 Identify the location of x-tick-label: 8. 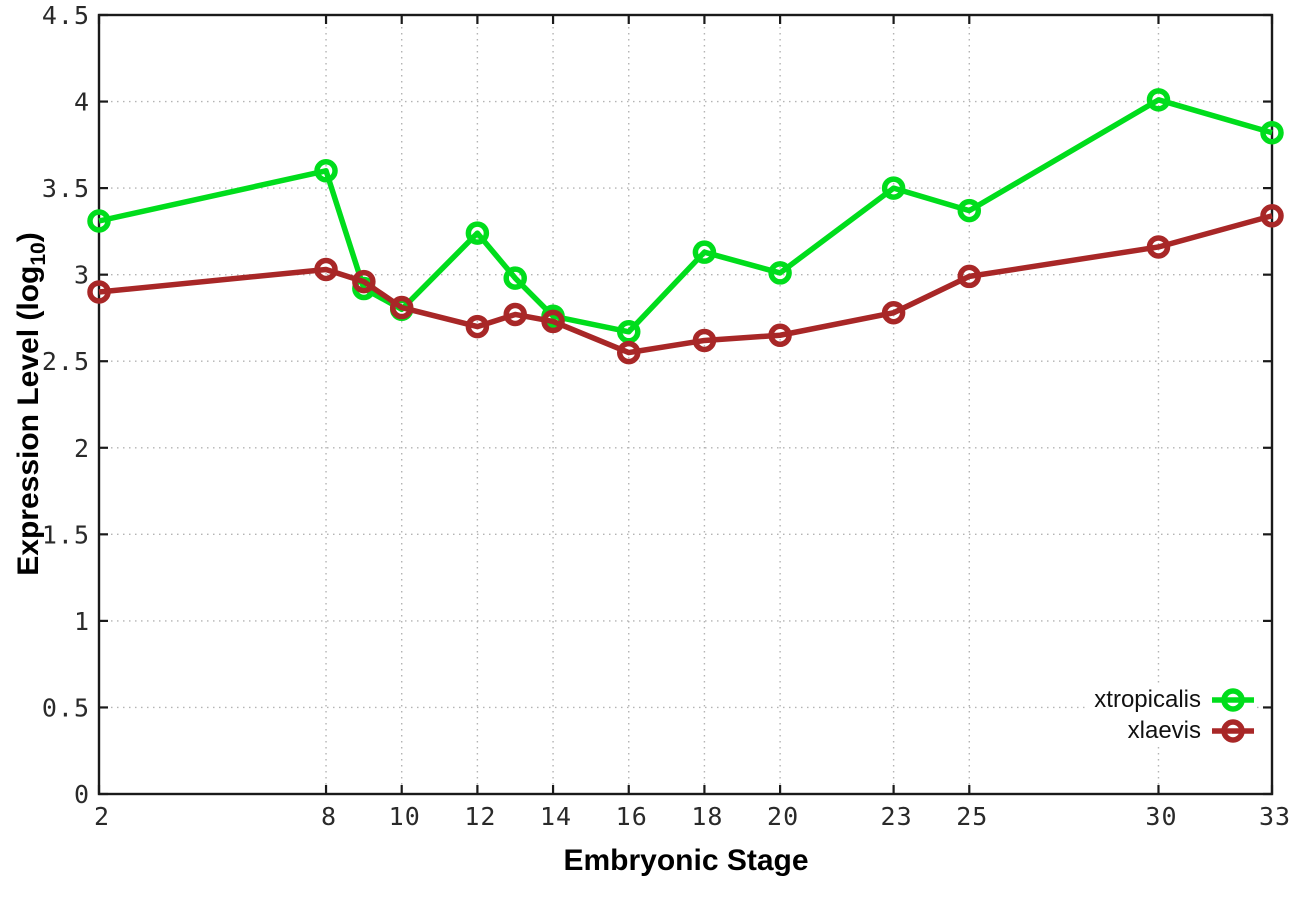
(329, 816).